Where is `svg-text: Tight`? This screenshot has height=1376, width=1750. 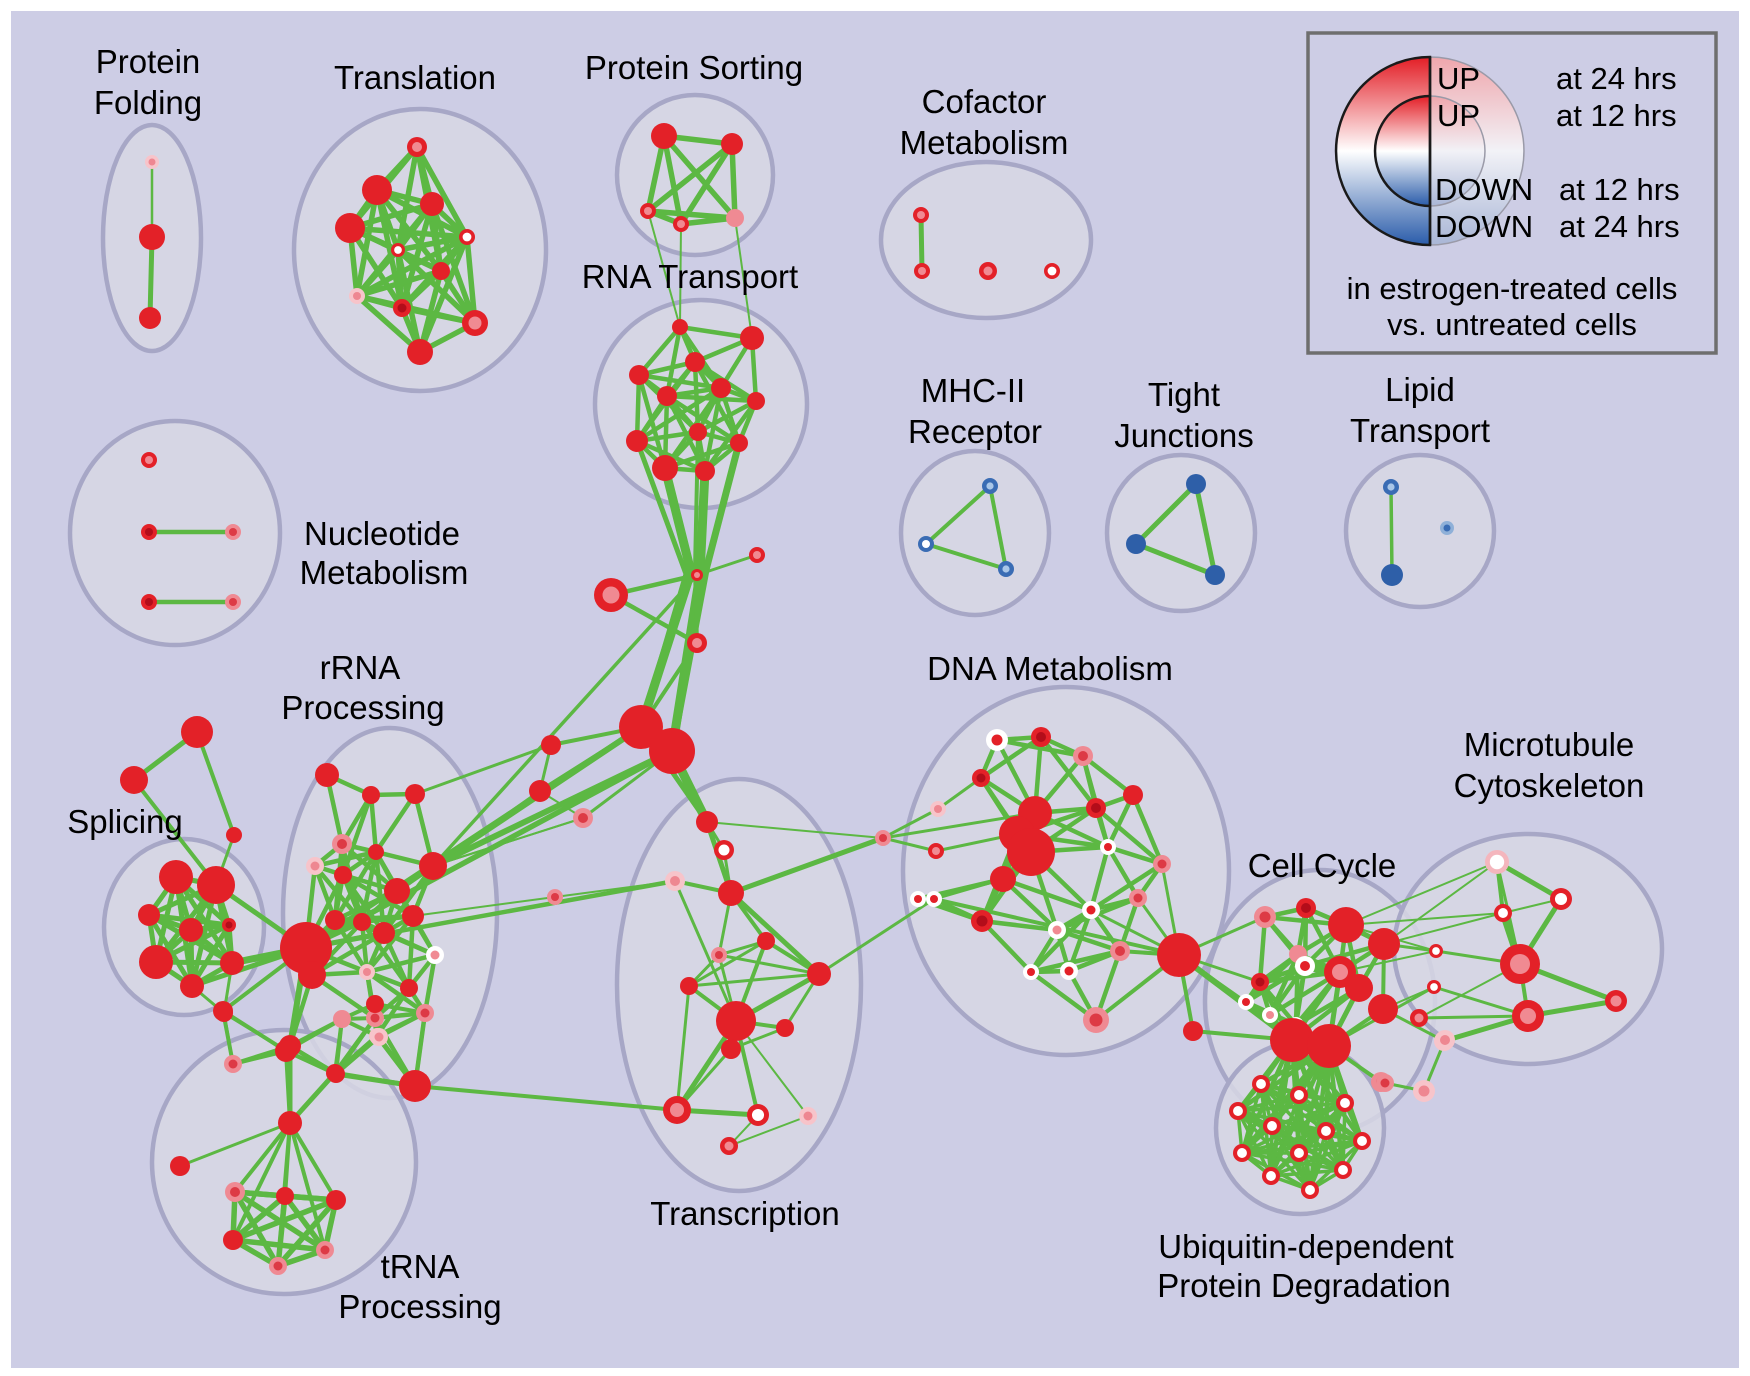 svg-text: Tight is located at coordinates (1184, 394).